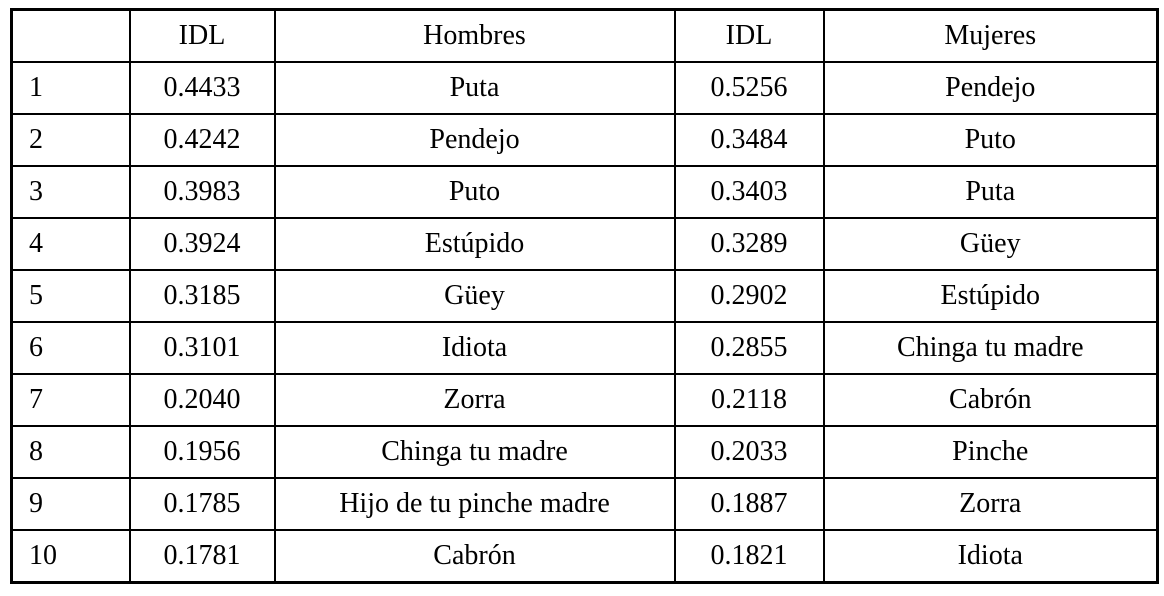 This screenshot has width=1164, height=596. I want to click on mujeres-word-cell: Cabrón, so click(990, 400).